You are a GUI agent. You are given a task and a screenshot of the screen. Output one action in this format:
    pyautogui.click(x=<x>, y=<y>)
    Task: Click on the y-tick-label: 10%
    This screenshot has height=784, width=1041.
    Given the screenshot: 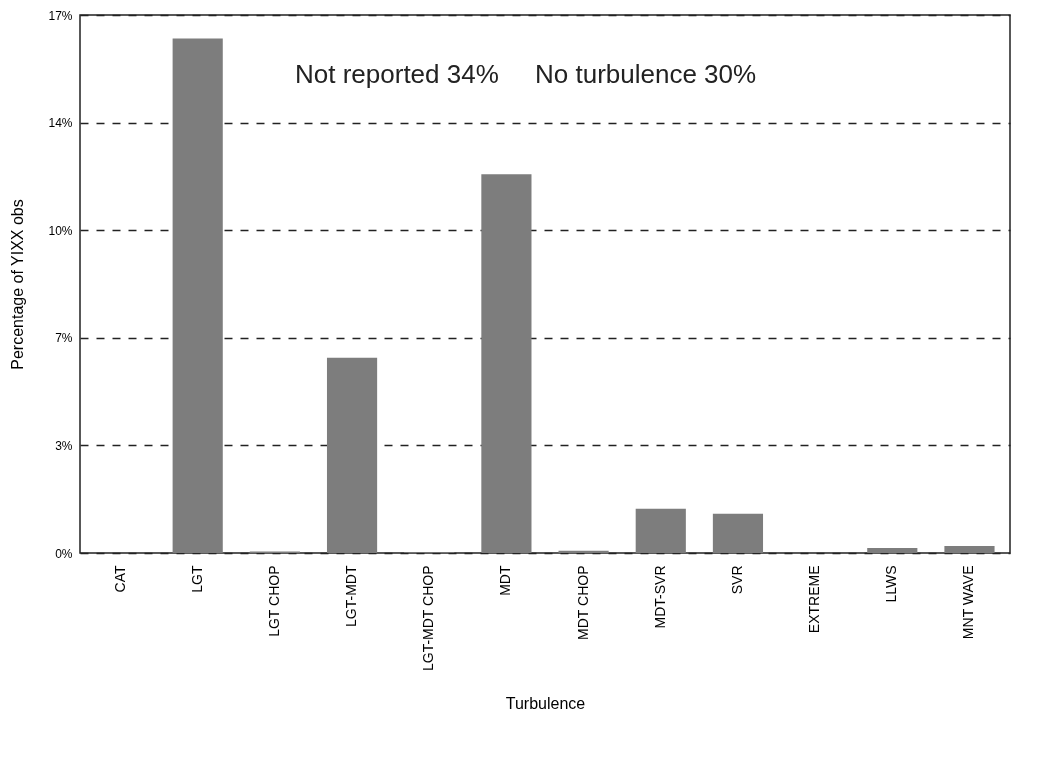 What is the action you would take?
    pyautogui.click(x=60, y=230)
    